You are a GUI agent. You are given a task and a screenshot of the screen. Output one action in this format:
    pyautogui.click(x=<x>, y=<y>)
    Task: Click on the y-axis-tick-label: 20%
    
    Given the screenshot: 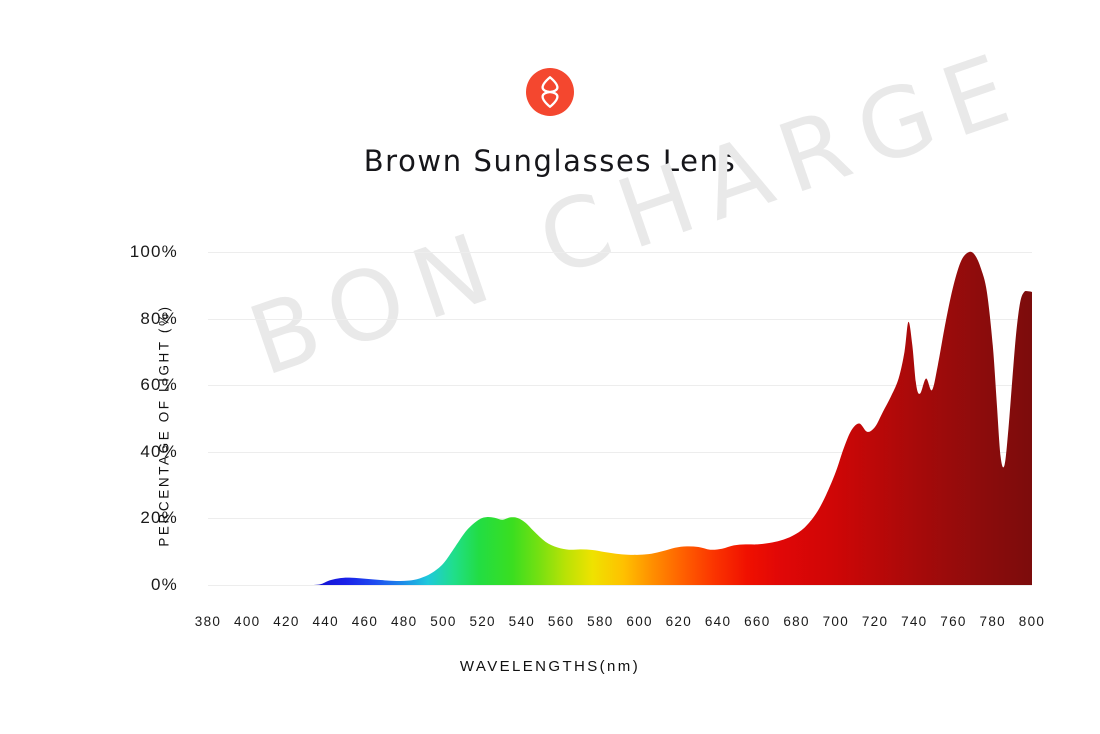 What is the action you would take?
    pyautogui.click(x=159, y=518)
    